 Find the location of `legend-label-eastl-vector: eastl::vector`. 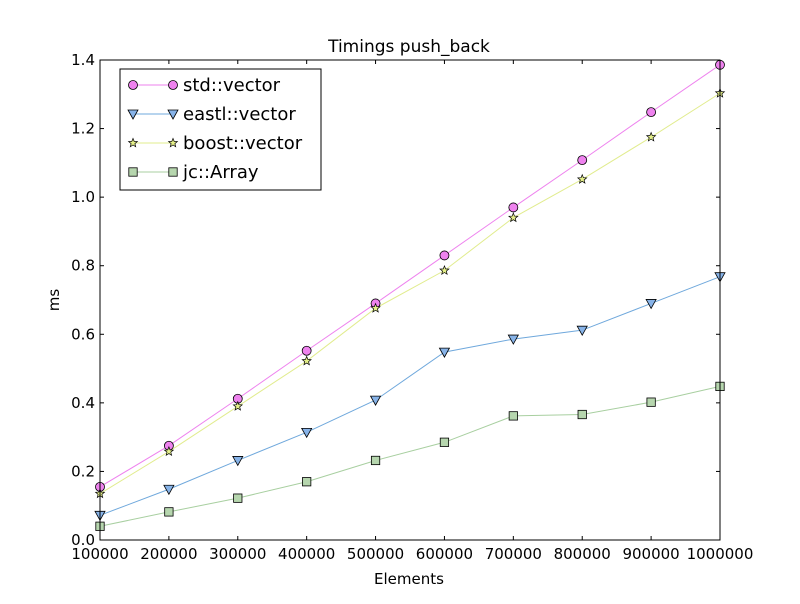

legend-label-eastl-vector: eastl::vector is located at coordinates (239, 114).